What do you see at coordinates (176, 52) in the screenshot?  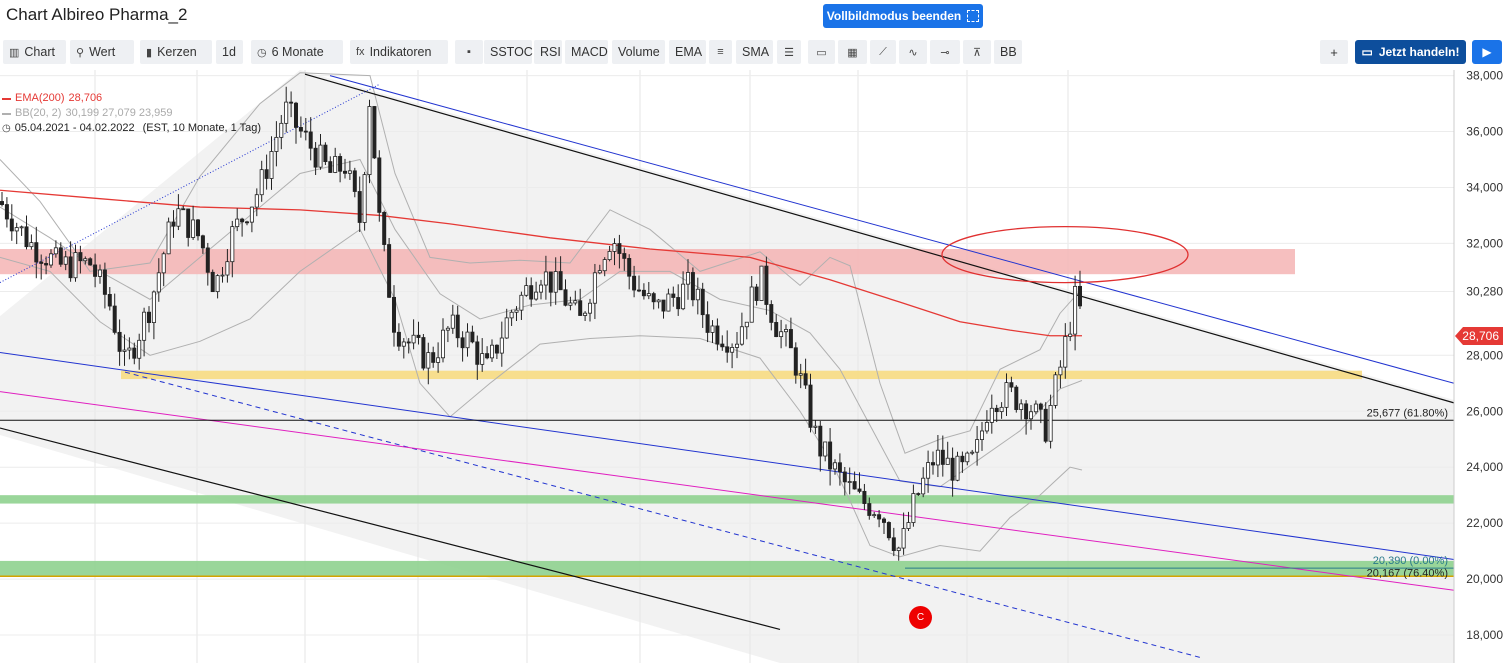 I see `toolbar-kerzen-button: ▮ Kerzen` at bounding box center [176, 52].